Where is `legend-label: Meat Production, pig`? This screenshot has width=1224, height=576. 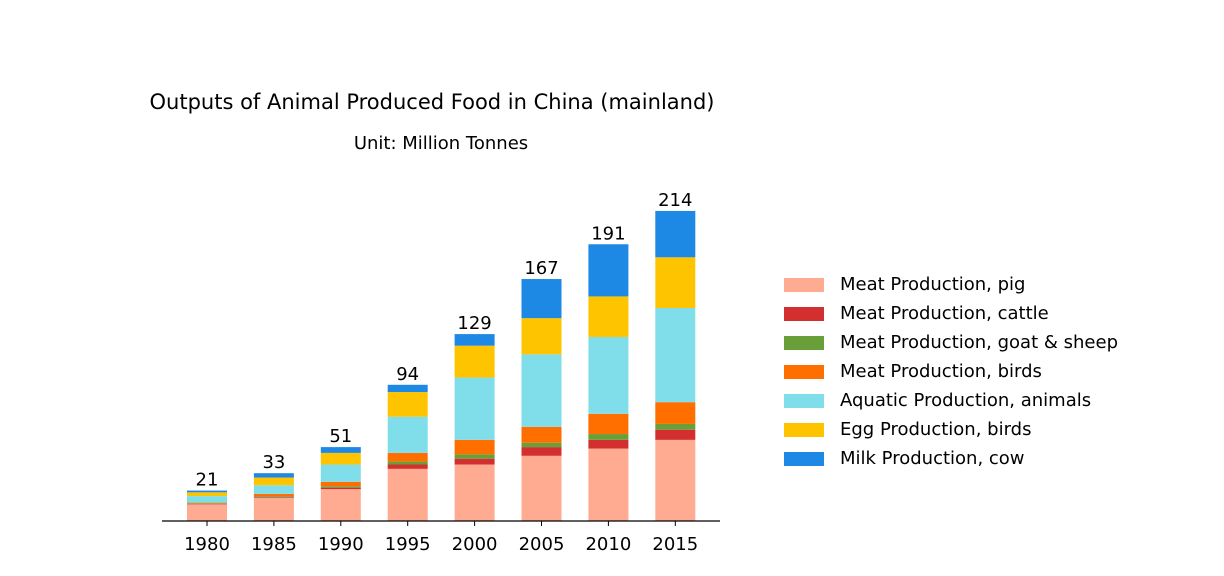
legend-label: Meat Production, pig is located at coordinates (932, 284).